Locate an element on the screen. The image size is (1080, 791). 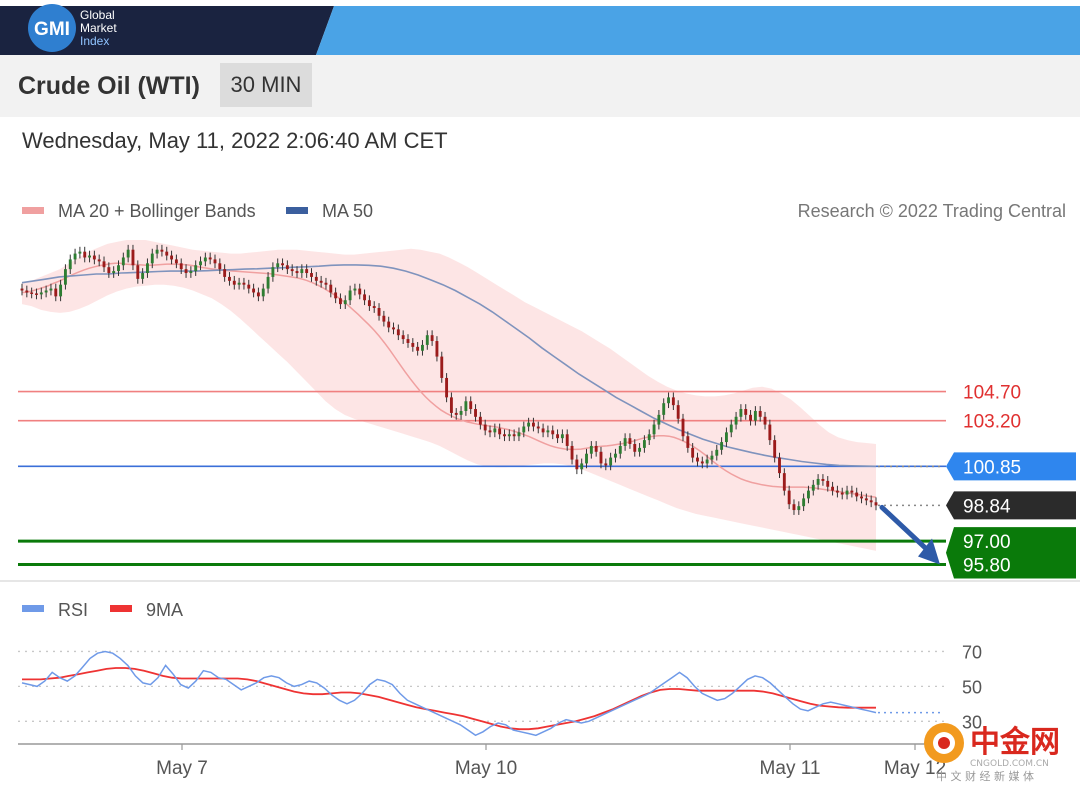
price-level-label: 104.70 is located at coordinates (992, 393).